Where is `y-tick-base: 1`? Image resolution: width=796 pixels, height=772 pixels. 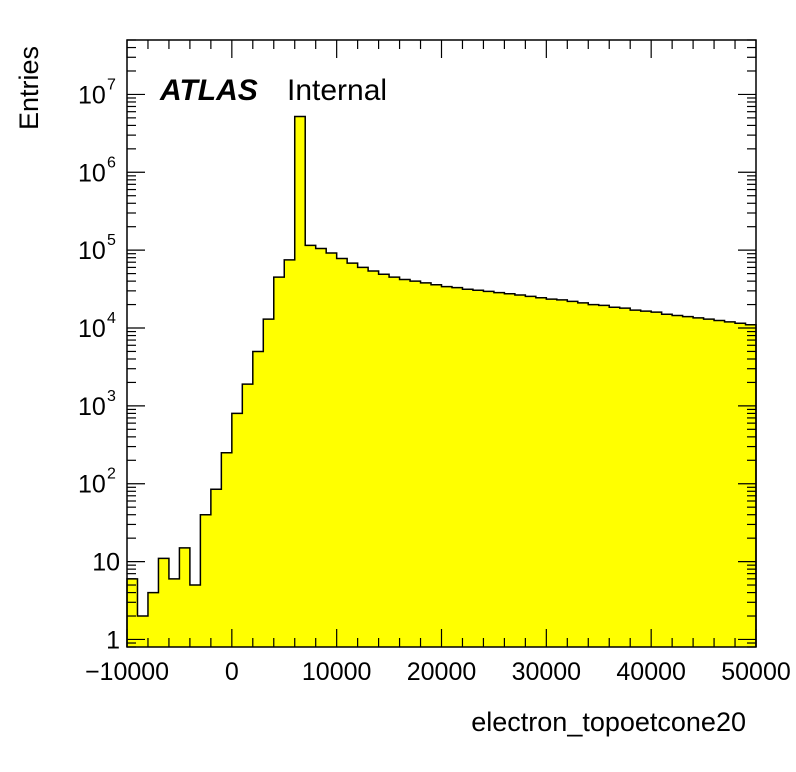 y-tick-base: 1 is located at coordinates (113, 640).